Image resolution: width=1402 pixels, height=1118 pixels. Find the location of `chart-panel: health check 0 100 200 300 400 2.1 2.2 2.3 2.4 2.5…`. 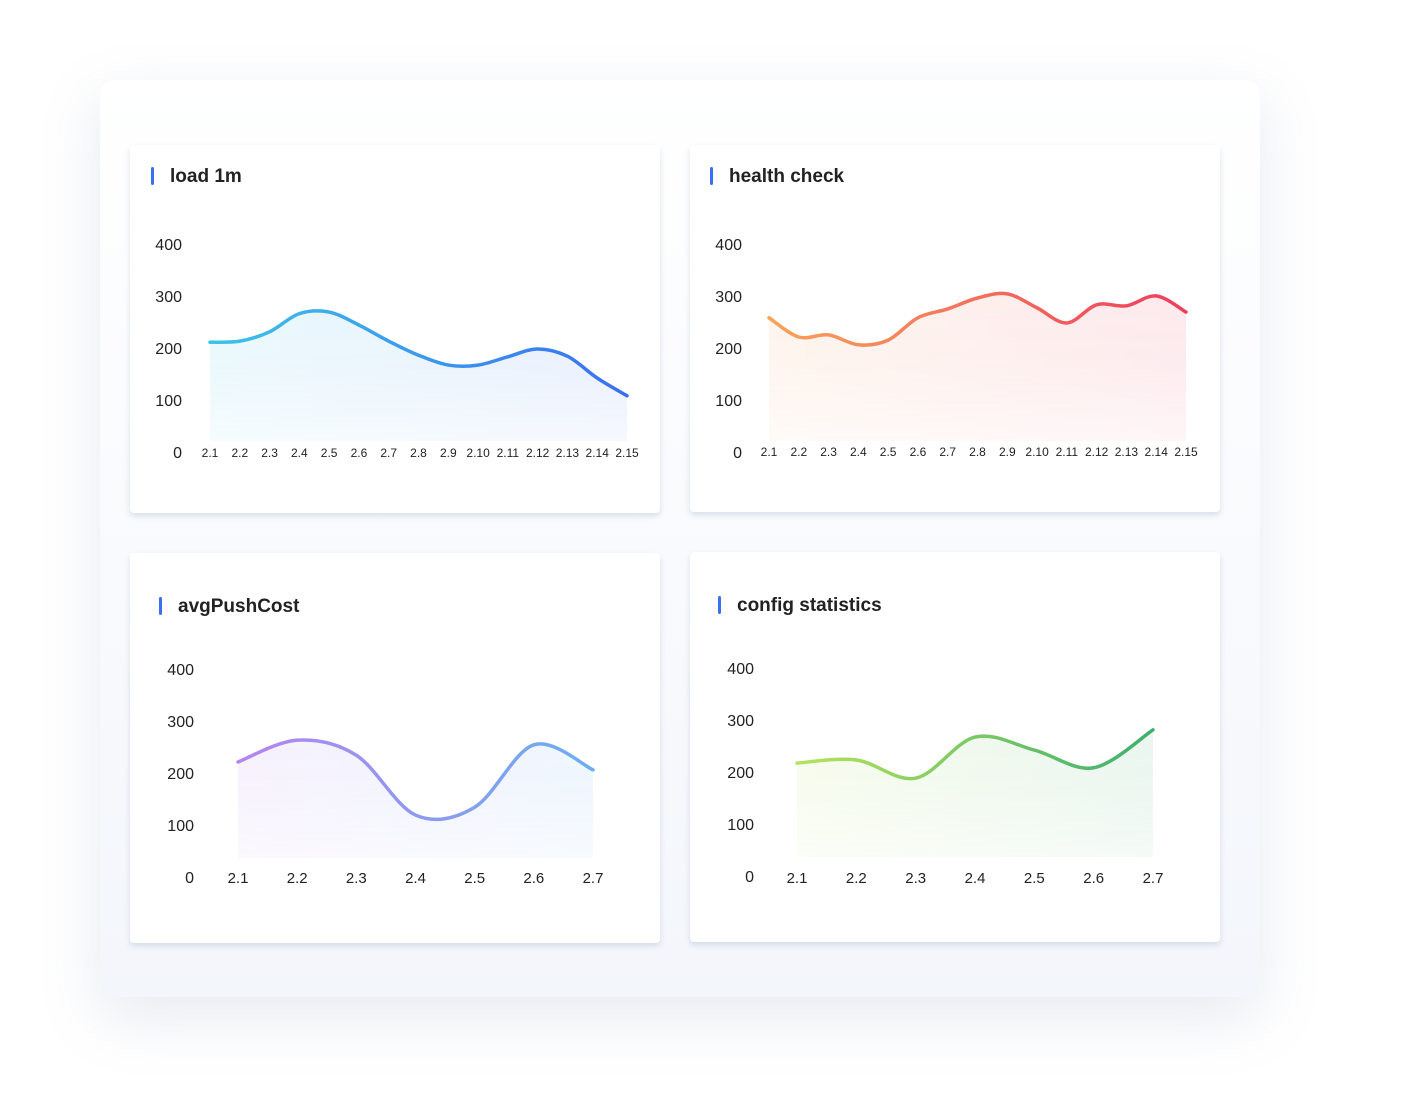

chart-panel: health check 0 100 200 300 400 2.1 2.2 2.3 2.4 2.5… is located at coordinates (955, 328).